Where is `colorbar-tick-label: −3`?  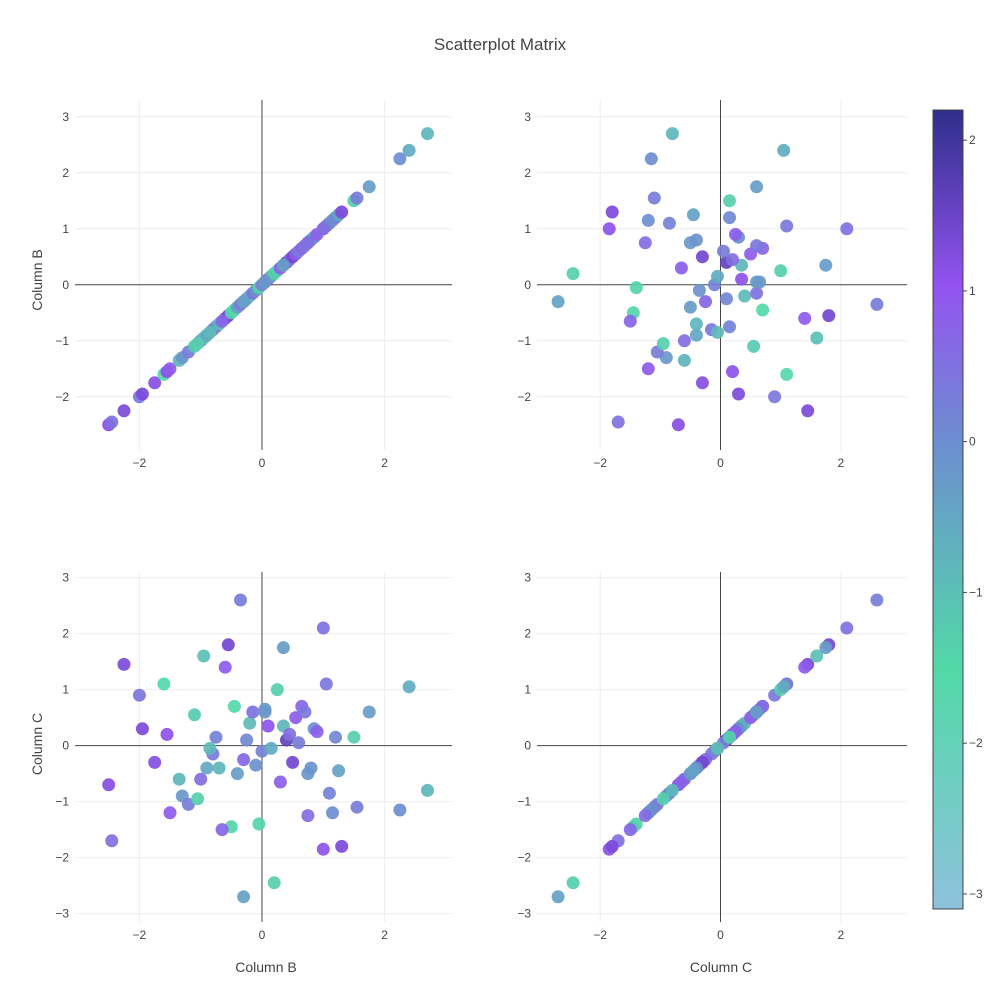
colorbar-tick-label: −3 is located at coordinates (976, 894).